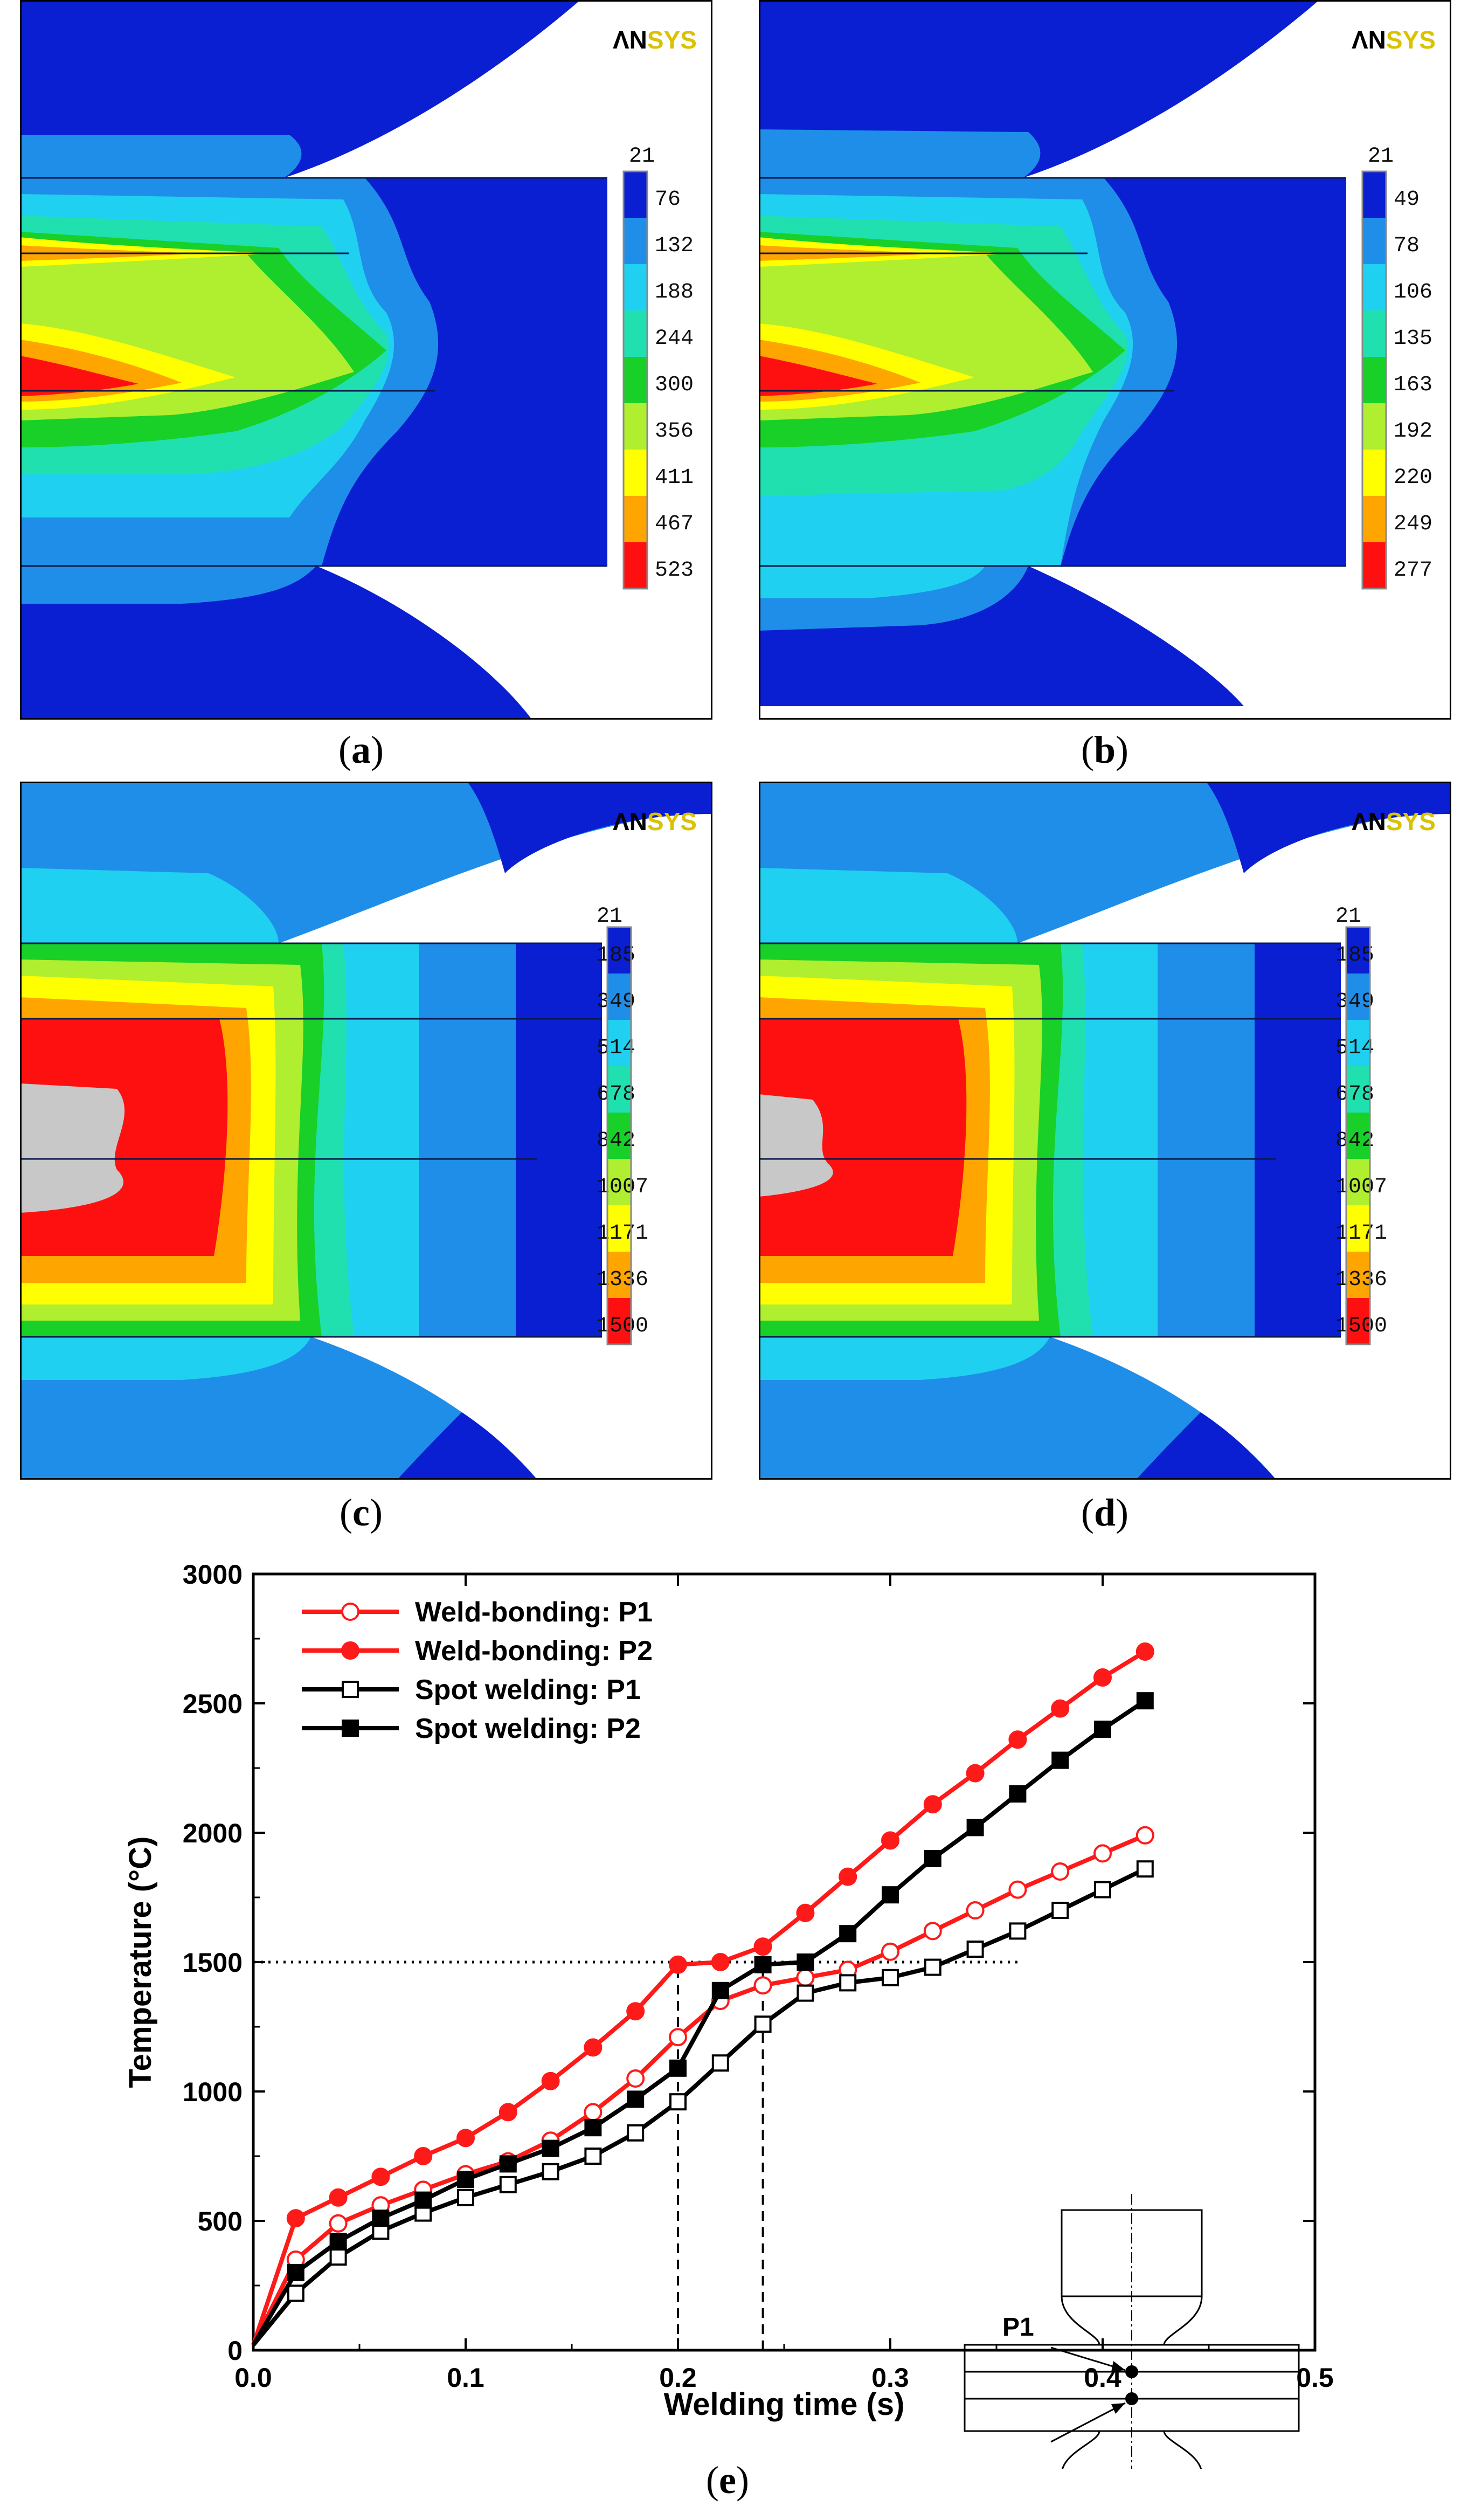 This screenshot has width=1461, height=2520. Describe the element at coordinates (727, 2481) in the screenshot. I see `caption-e: (e)` at that location.